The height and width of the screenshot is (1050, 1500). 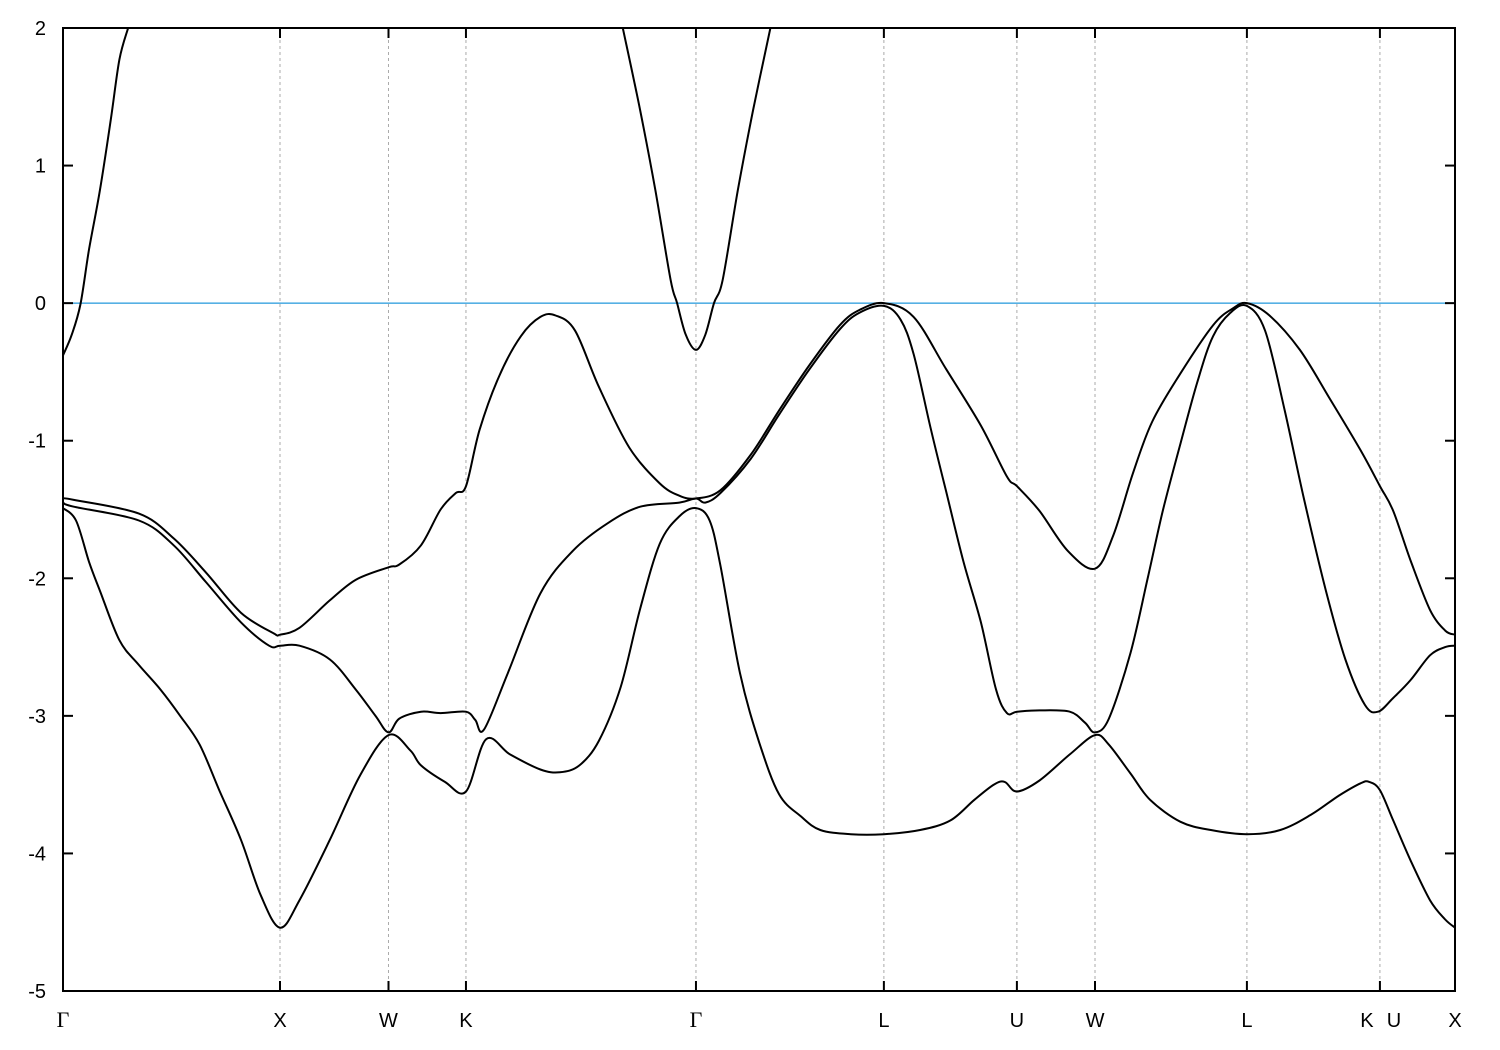 What do you see at coordinates (40, 167) in the screenshot?
I see `y-tick-label: 1` at bounding box center [40, 167].